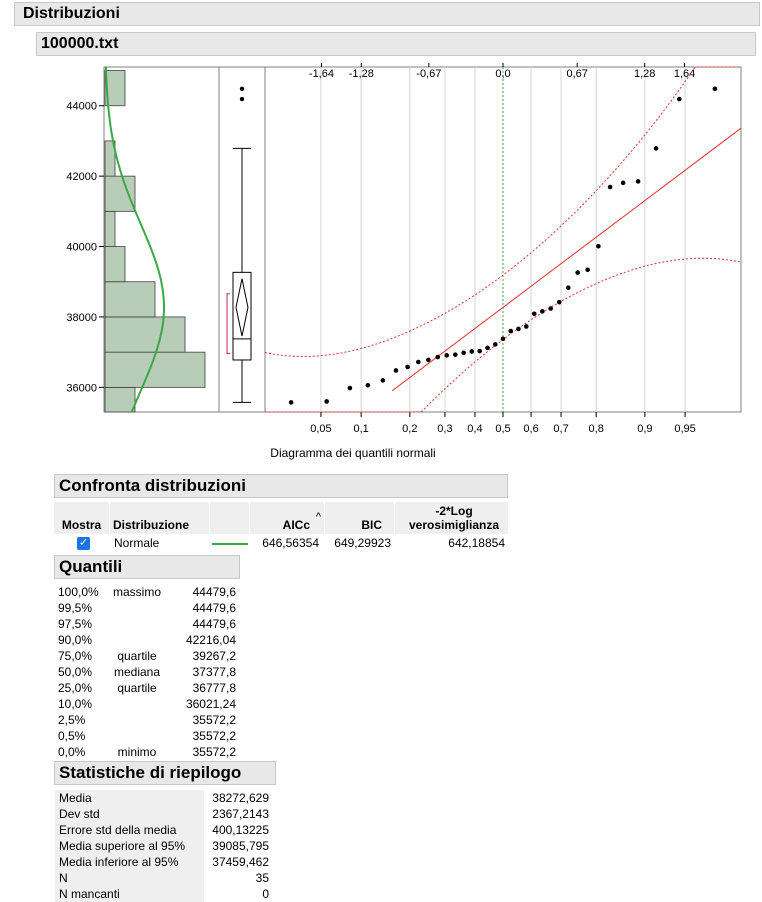 The height and width of the screenshot is (902, 762). I want to click on quantile-label: quartile, so click(137, 688).